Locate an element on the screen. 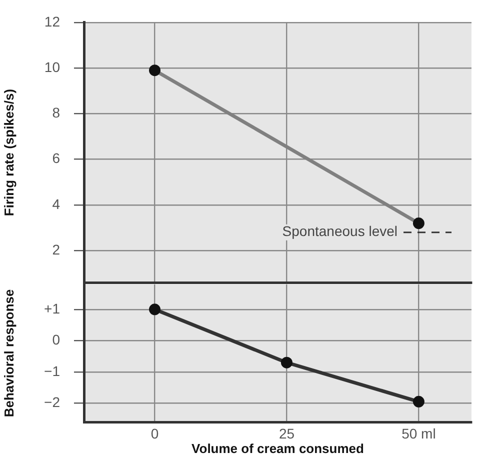 This screenshot has height=459, width=479. y-tick-label: −1 is located at coordinates (52, 370).